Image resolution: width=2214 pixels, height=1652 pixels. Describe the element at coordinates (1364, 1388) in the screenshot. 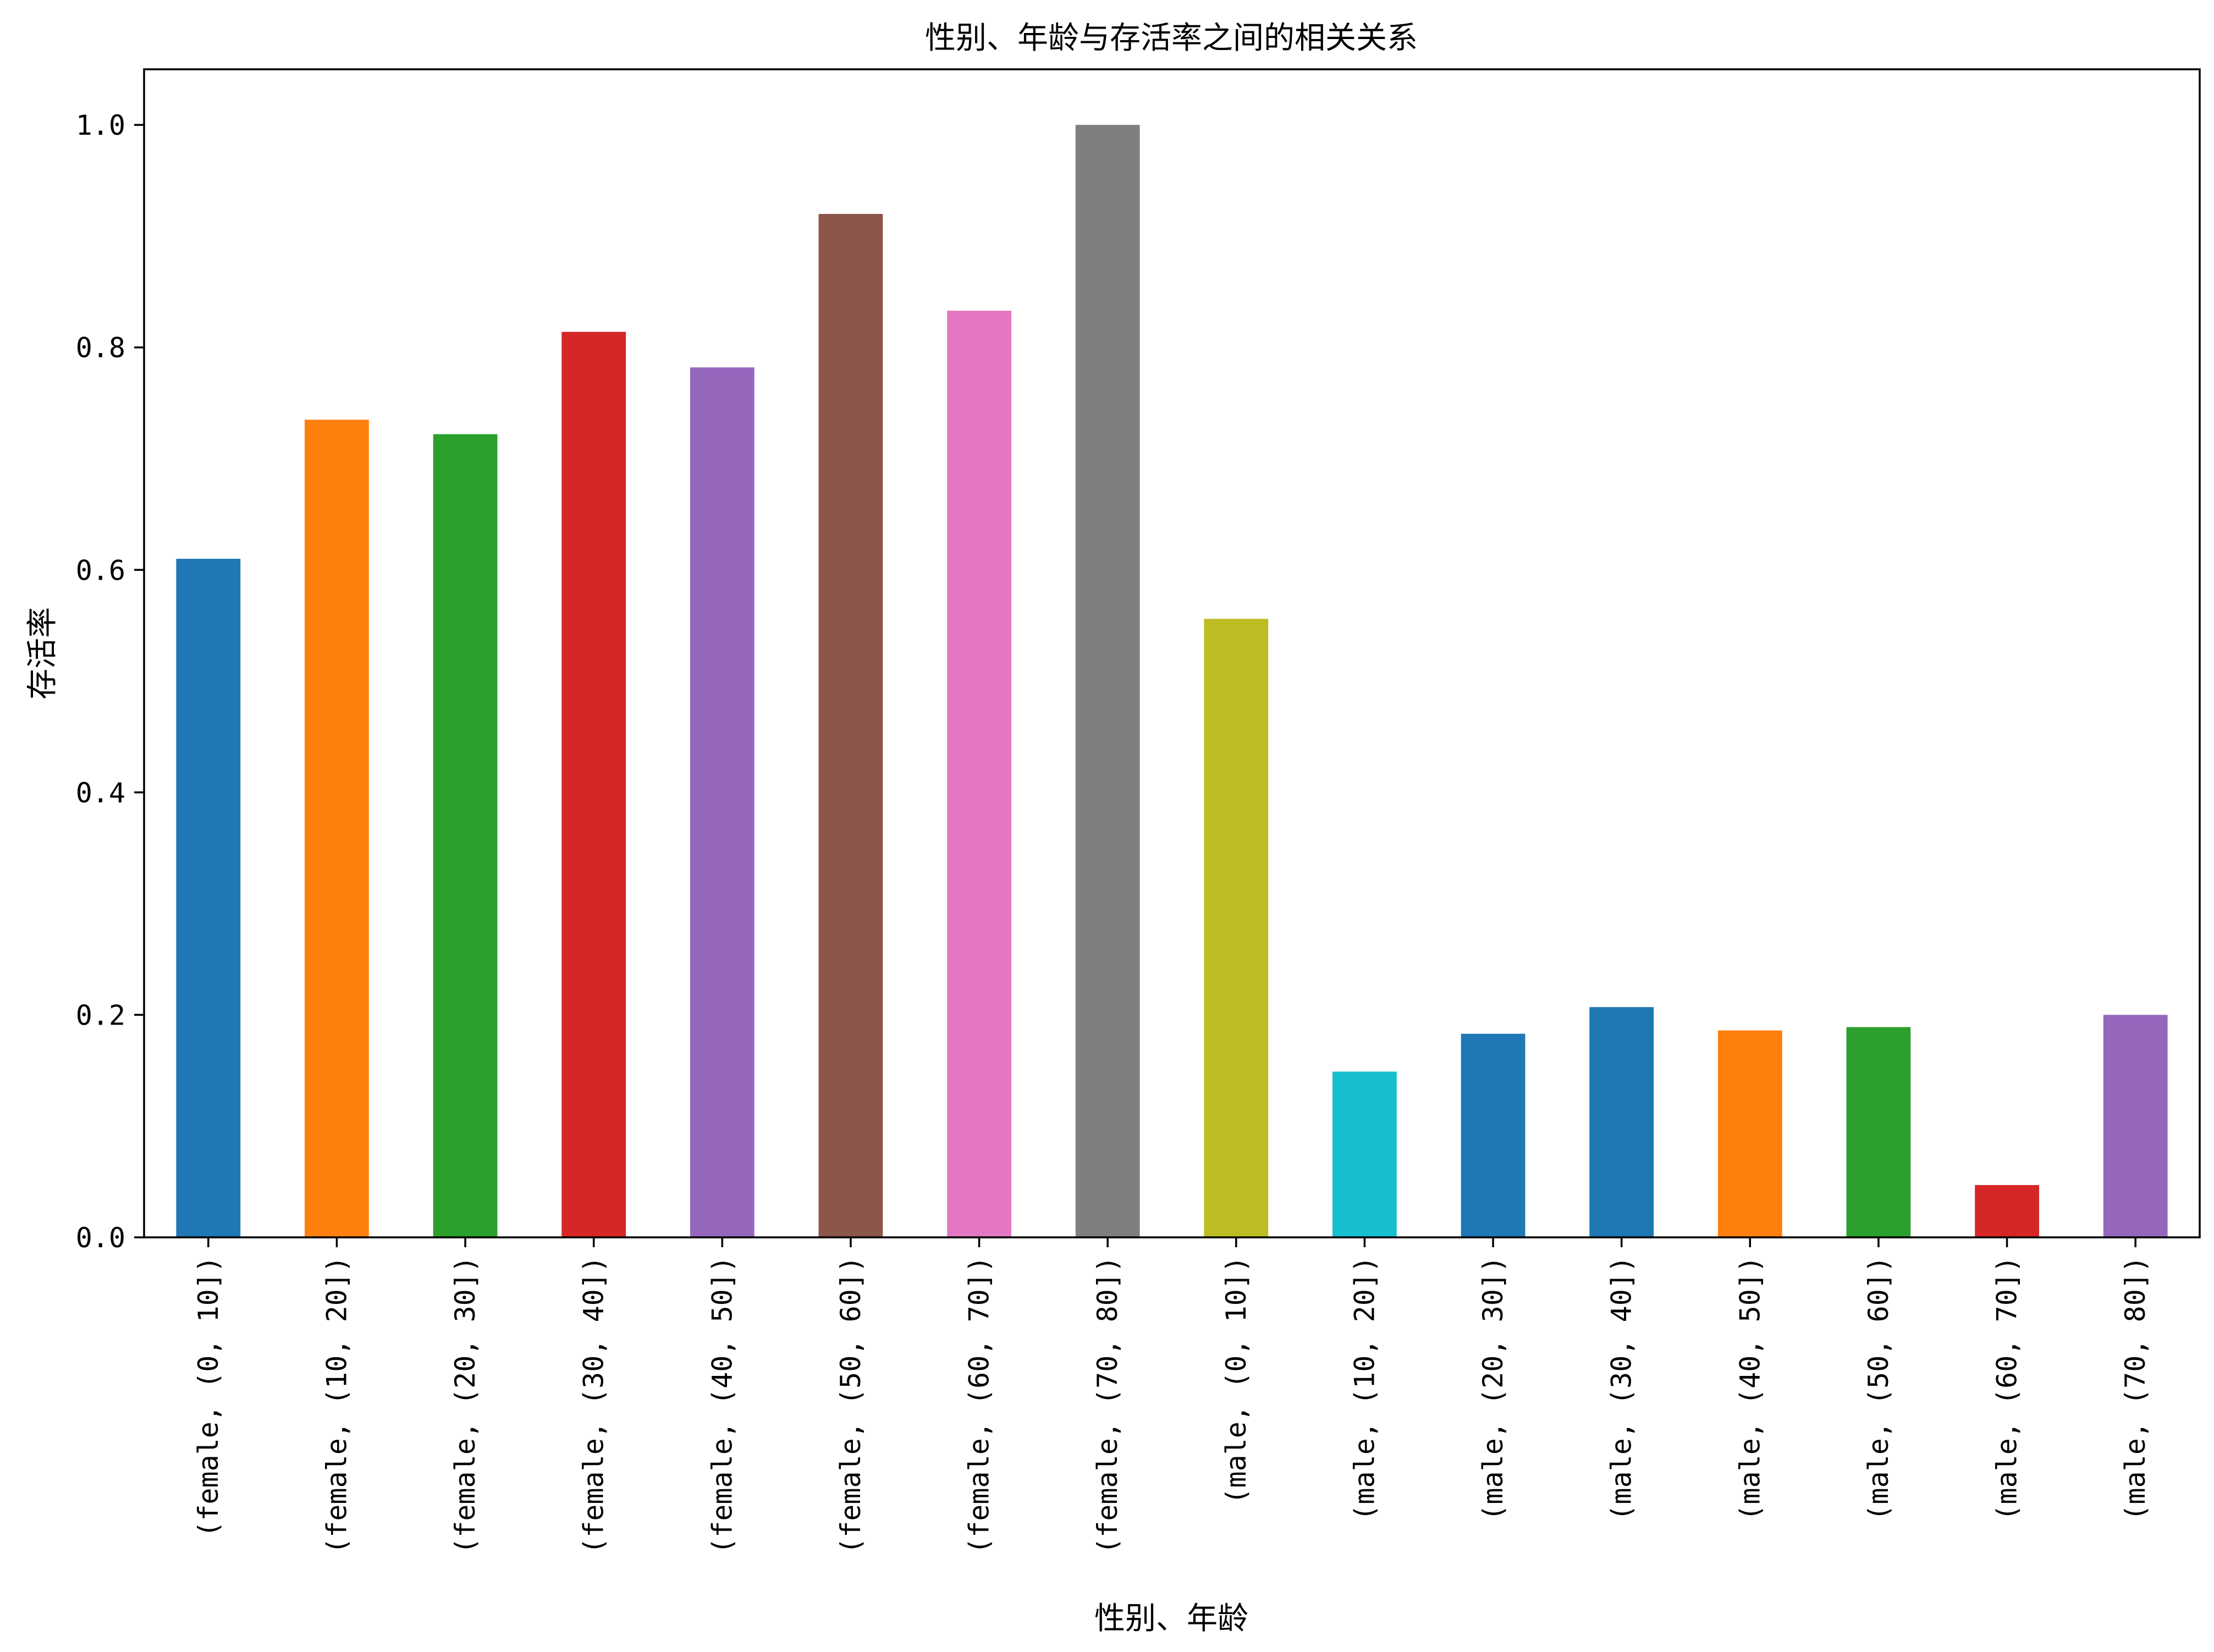

I see `x-tick-label-9: (male, (10, 20])` at that location.